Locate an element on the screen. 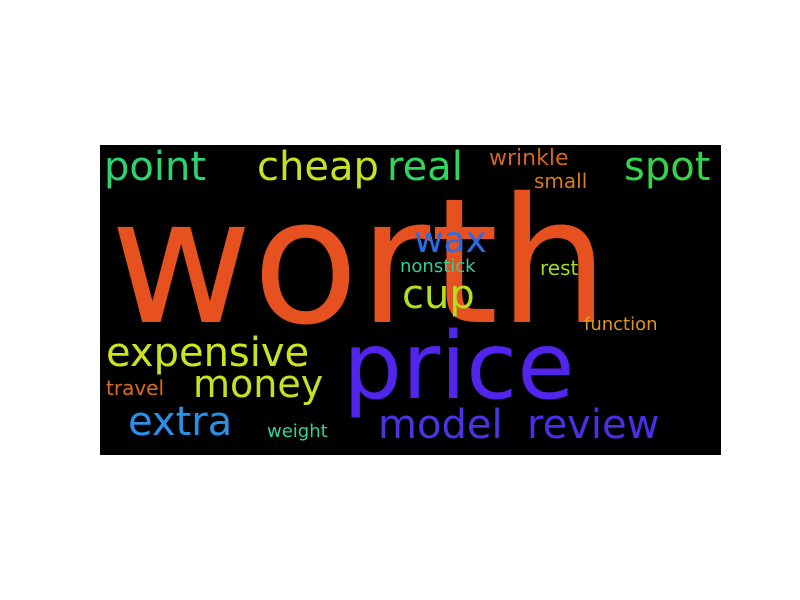  word-function: function is located at coordinates (621, 324).